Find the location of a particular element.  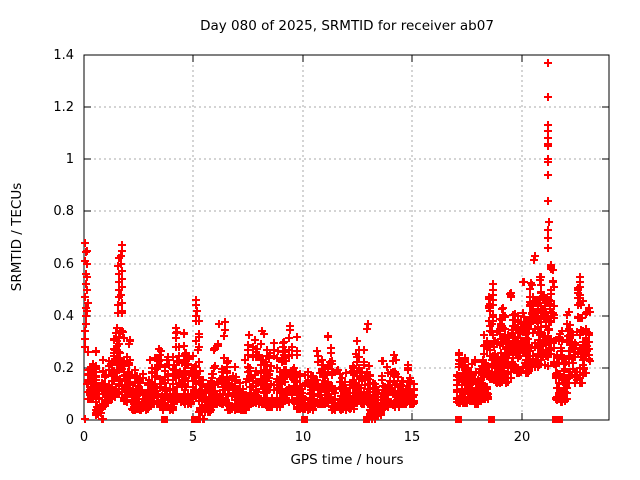

svg-text: 20 is located at coordinates (522, 437).